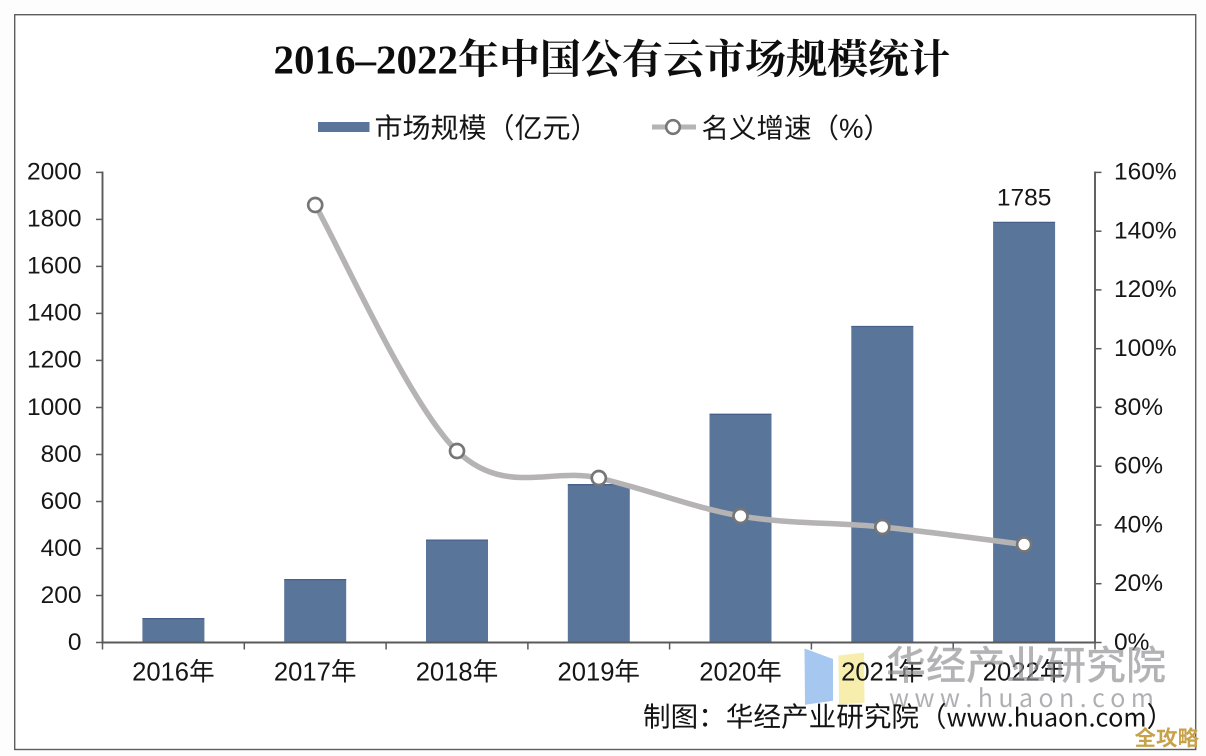 The image size is (1206, 756). Describe the element at coordinates (1024, 198) in the screenshot. I see `svg-text: 1785` at that location.